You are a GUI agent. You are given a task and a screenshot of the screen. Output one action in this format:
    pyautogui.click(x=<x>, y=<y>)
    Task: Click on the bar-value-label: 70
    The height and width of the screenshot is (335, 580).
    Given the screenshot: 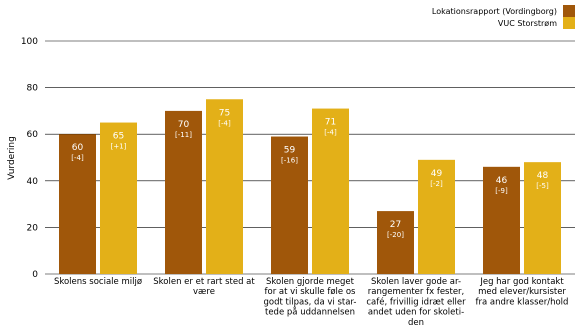 What is the action you would take?
    pyautogui.click(x=184, y=125)
    